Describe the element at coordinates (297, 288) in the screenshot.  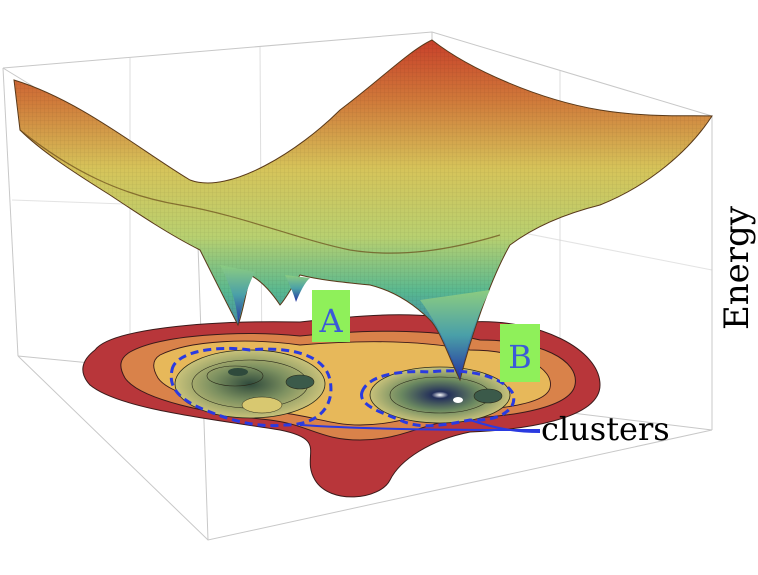
I see `well-a-right` at that location.